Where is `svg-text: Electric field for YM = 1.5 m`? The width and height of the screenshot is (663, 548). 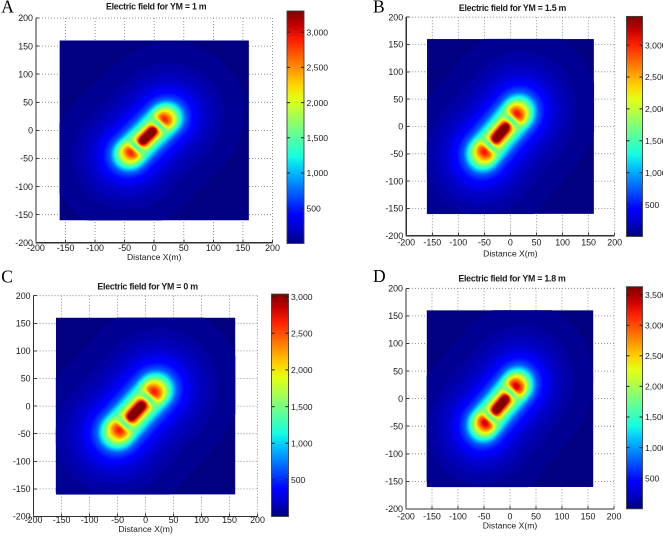
svg-text: Electric field for YM = 1.5 m is located at coordinates (513, 8).